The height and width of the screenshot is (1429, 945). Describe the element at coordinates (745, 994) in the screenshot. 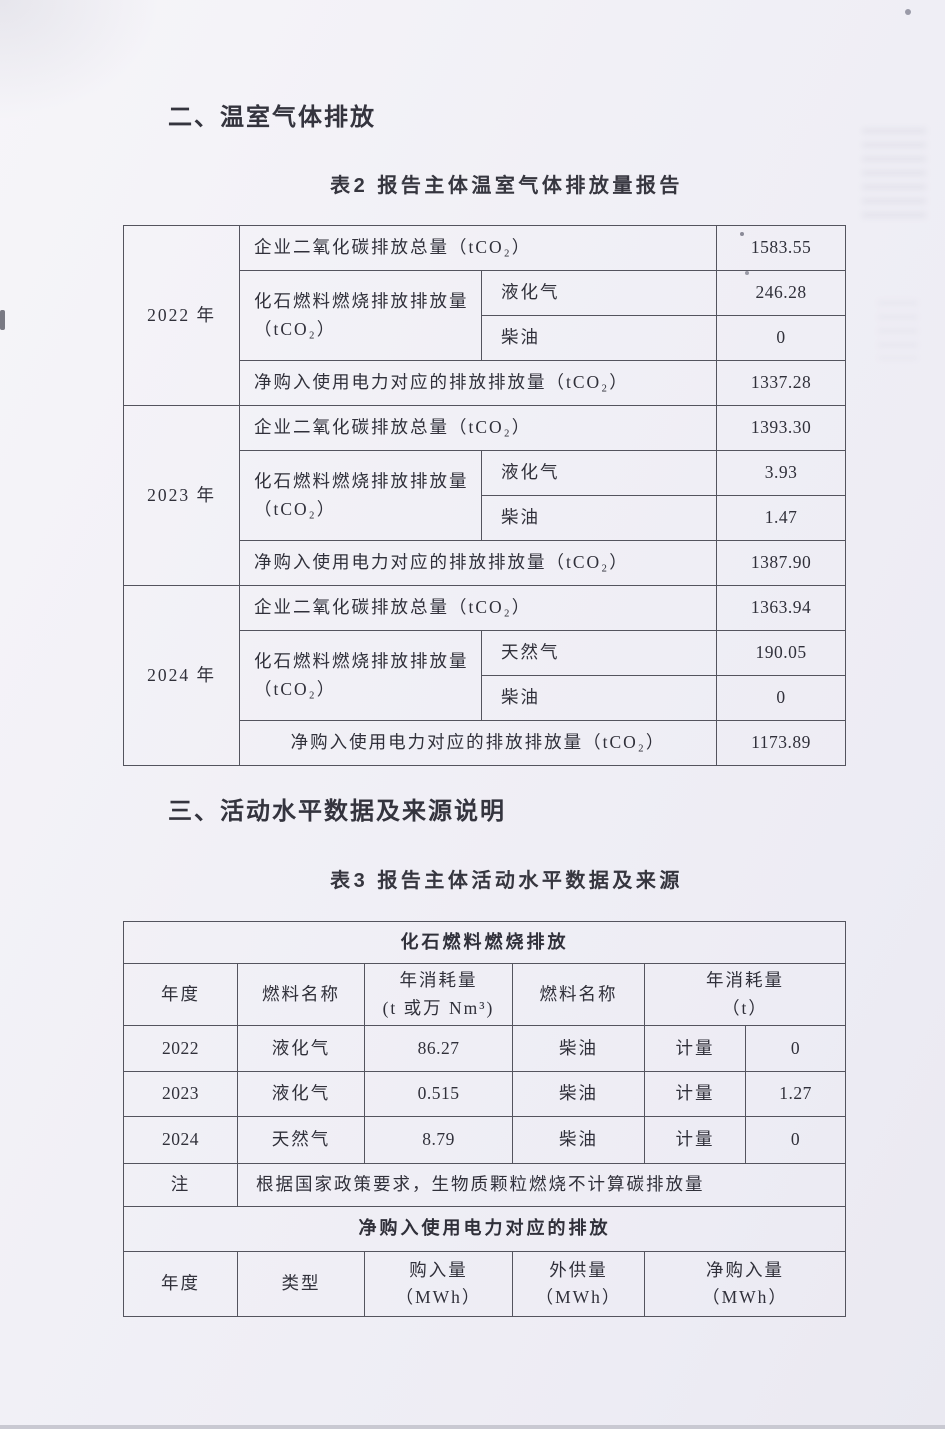

I see `column-header-annual-consumption-t: 年消耗量 （t）` at that location.